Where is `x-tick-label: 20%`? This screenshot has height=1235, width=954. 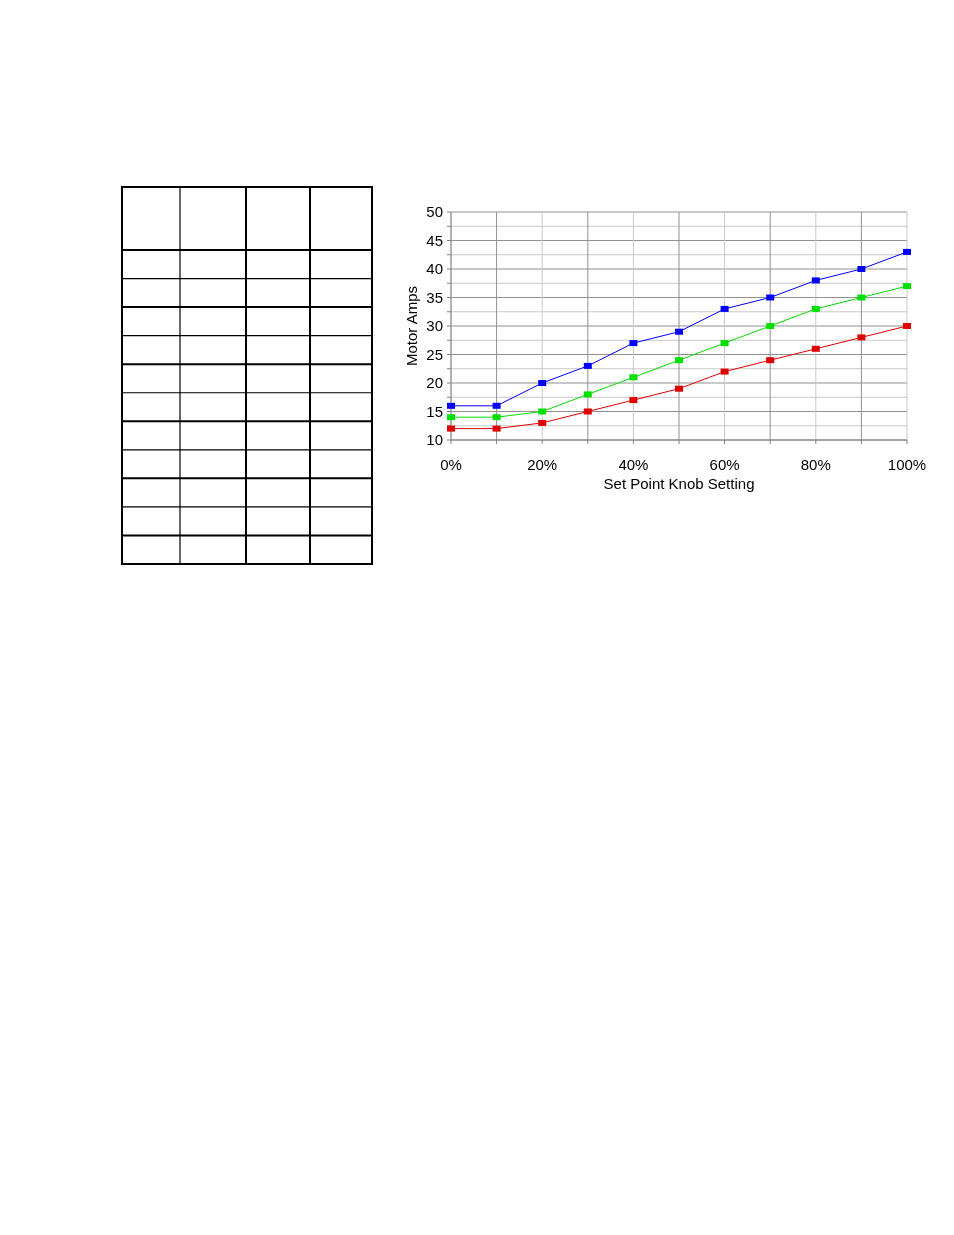 x-tick-label: 20% is located at coordinates (542, 464).